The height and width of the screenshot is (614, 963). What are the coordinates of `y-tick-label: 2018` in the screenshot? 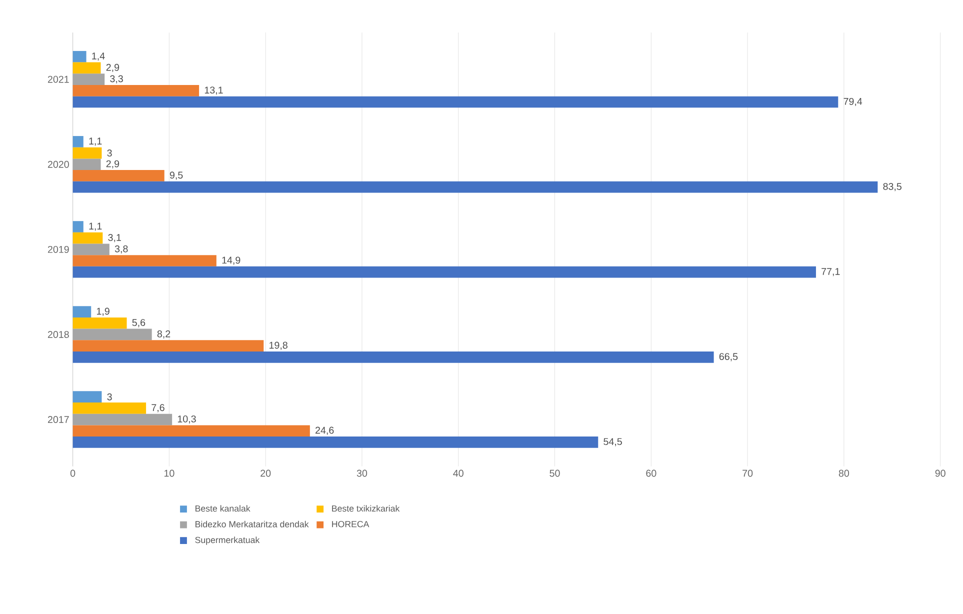 It's located at (58, 334).